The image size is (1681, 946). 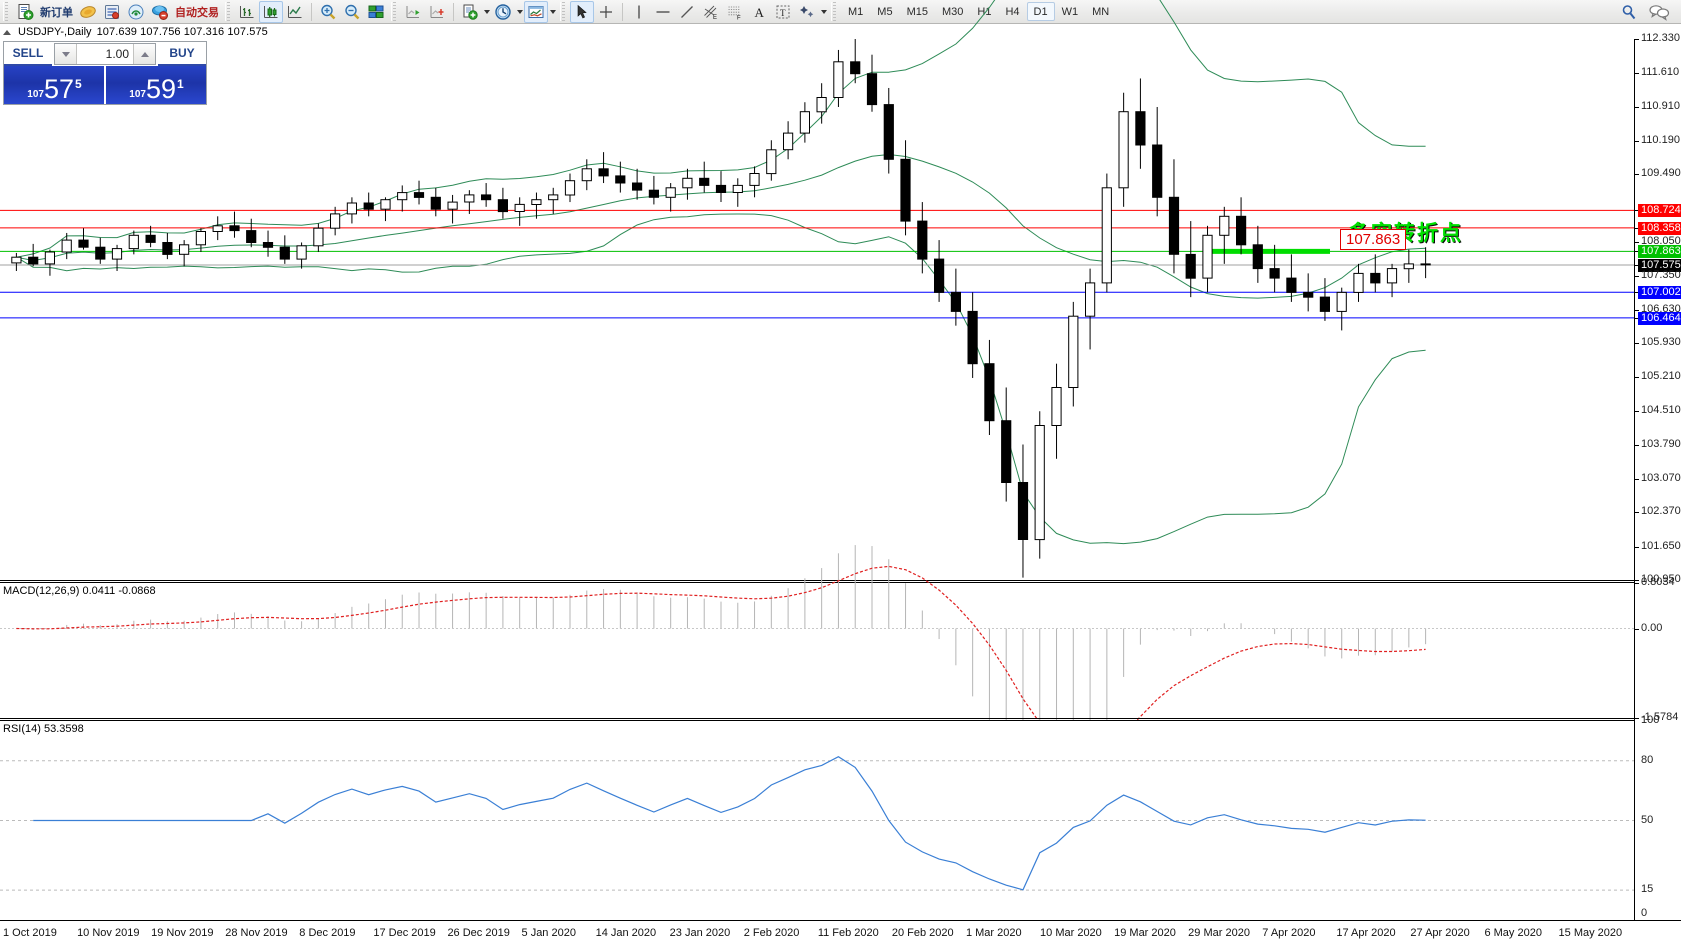 I want to click on text-label-icon: T, so click(x=783, y=12).